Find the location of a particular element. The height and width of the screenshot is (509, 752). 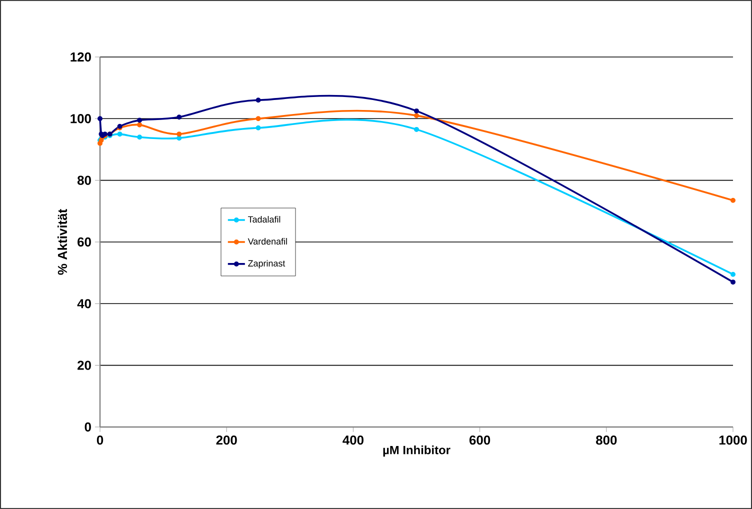

x-tick-label: 800 is located at coordinates (606, 440).